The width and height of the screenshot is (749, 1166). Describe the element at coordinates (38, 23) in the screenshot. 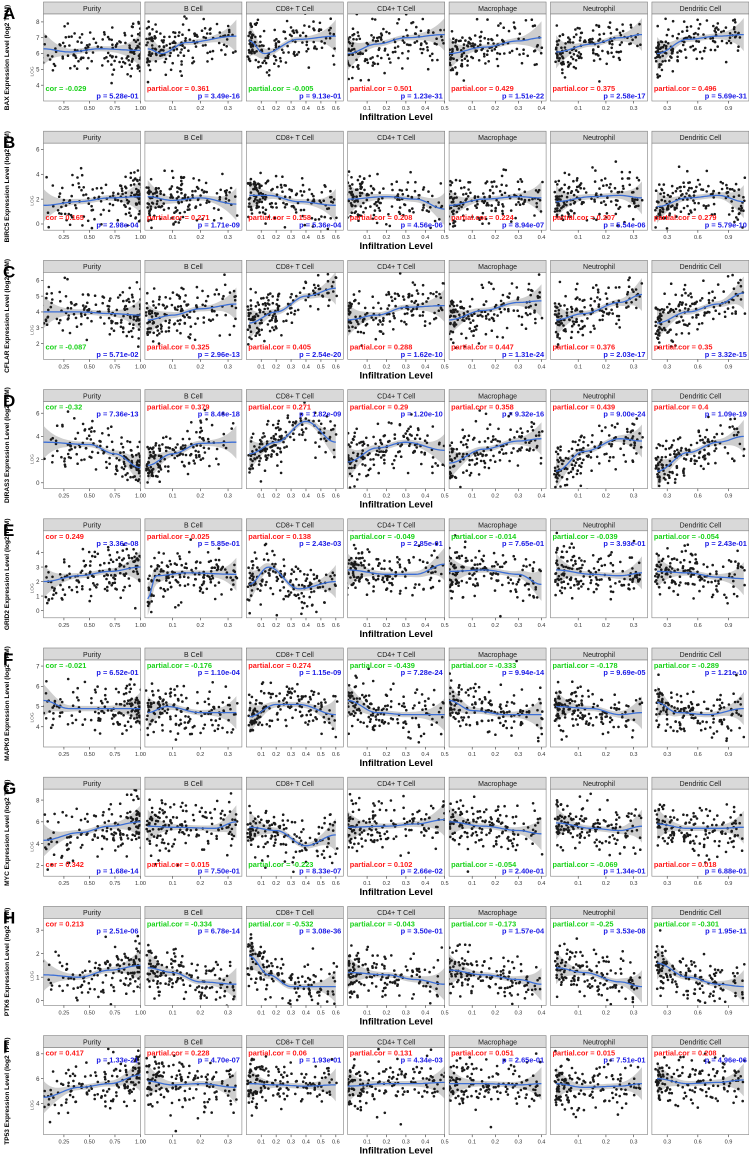

I see `y-tick-label: 8` at that location.